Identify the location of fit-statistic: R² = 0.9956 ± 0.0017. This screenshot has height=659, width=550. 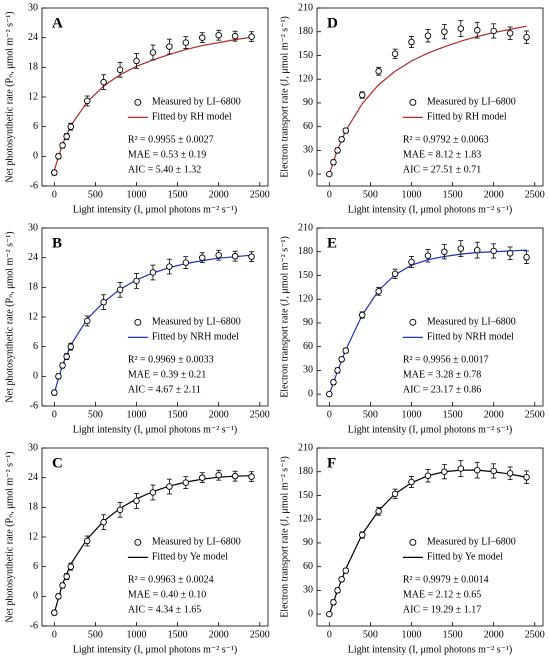
(446, 360).